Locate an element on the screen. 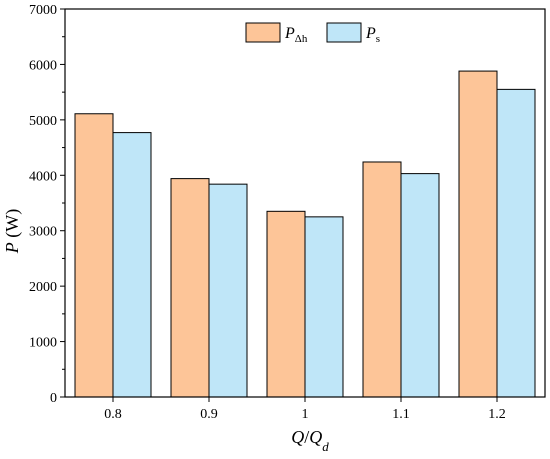  y-tick-label: 1000 is located at coordinates (43, 343).